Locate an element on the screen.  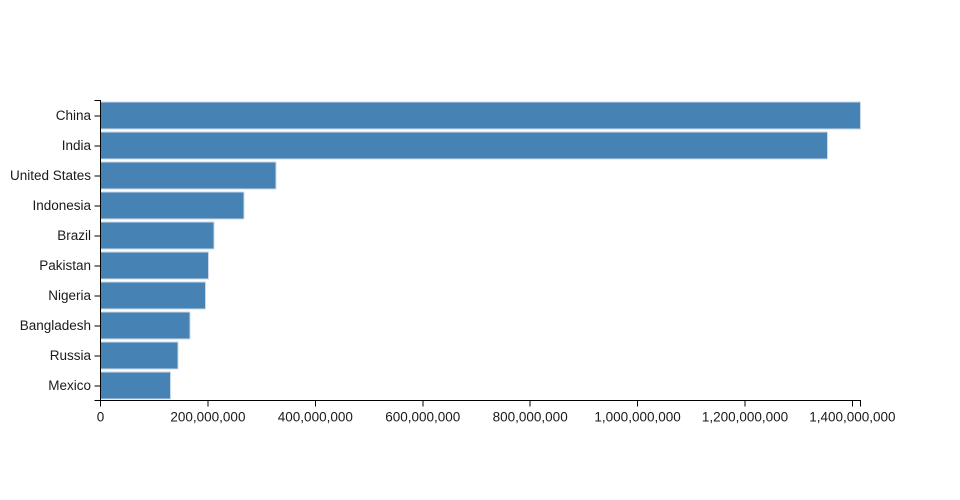
y-tick-label-pakistan: Pakistan is located at coordinates (65, 265).